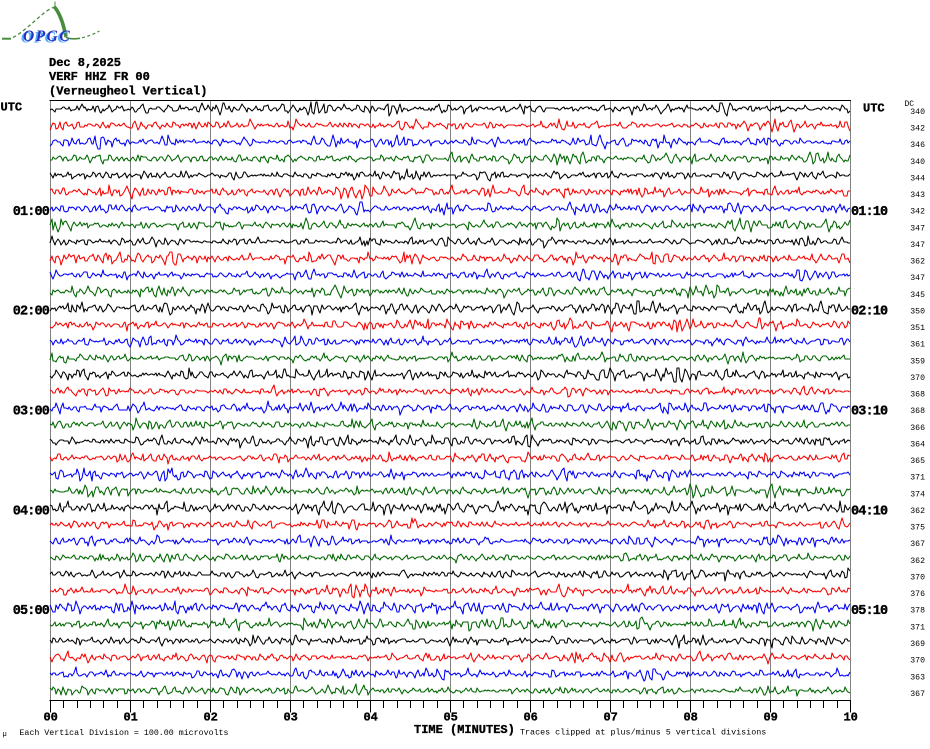 This screenshot has width=930, height=749. Describe the element at coordinates (610, 718) in the screenshot. I see `svg-text: 07` at that location.